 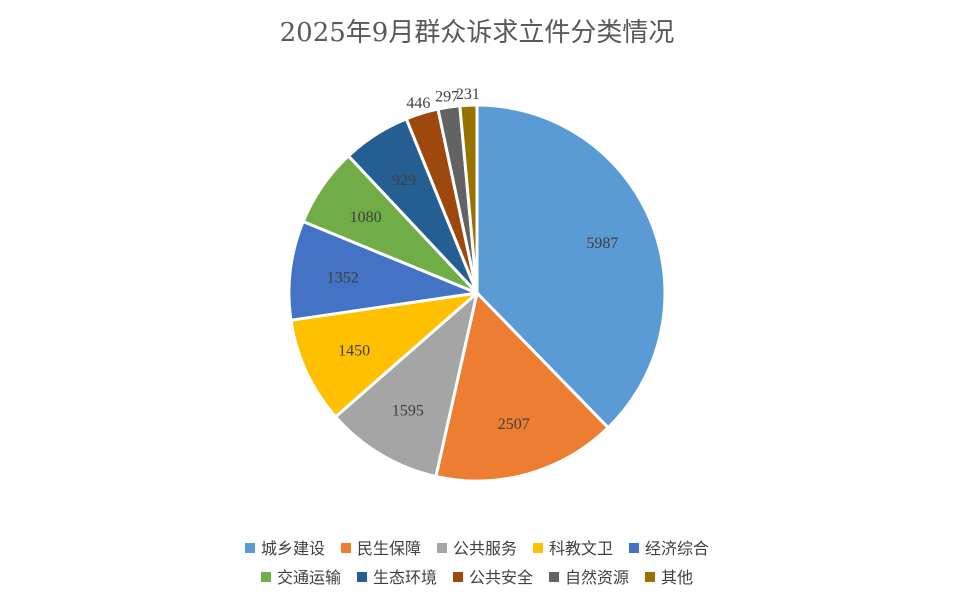 I want to click on legend-label-1: 城乡建设, so click(x=293, y=548).